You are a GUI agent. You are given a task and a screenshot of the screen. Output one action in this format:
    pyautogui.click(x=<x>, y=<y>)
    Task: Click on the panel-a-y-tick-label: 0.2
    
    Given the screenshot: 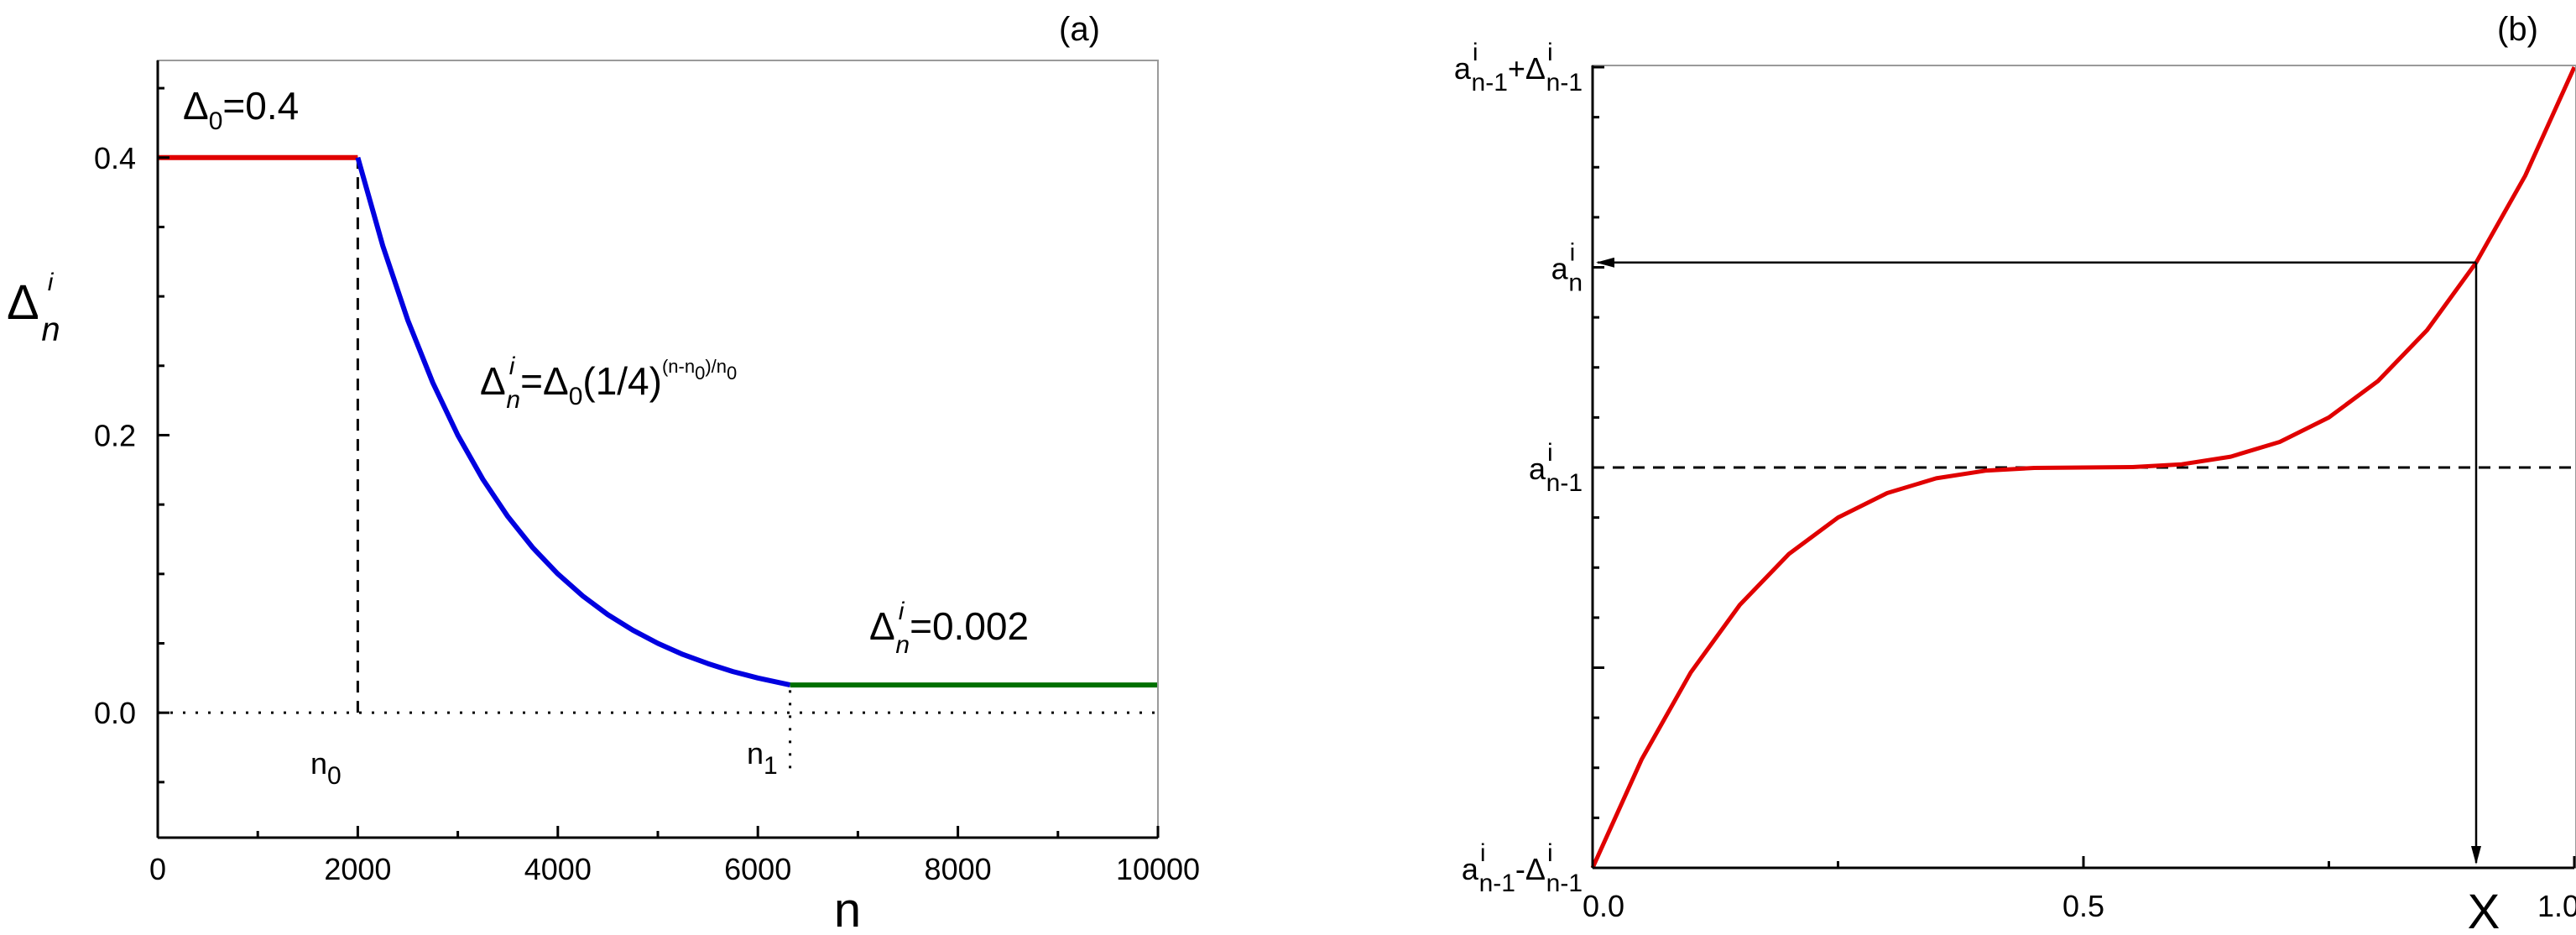 What is the action you would take?
    pyautogui.click(x=115, y=435)
    